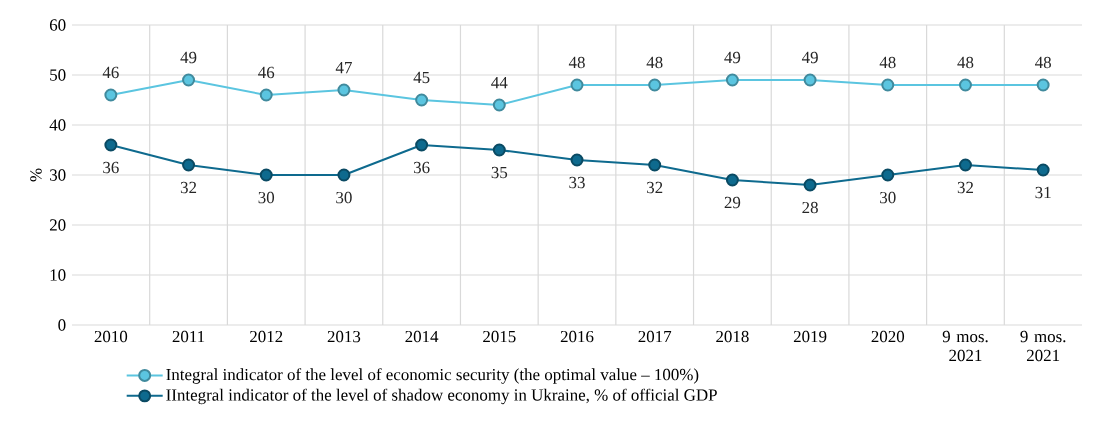 Image resolution: width=1101 pixels, height=439 pixels. What do you see at coordinates (888, 336) in the screenshot?
I see `x-tick-label: 2020` at bounding box center [888, 336].